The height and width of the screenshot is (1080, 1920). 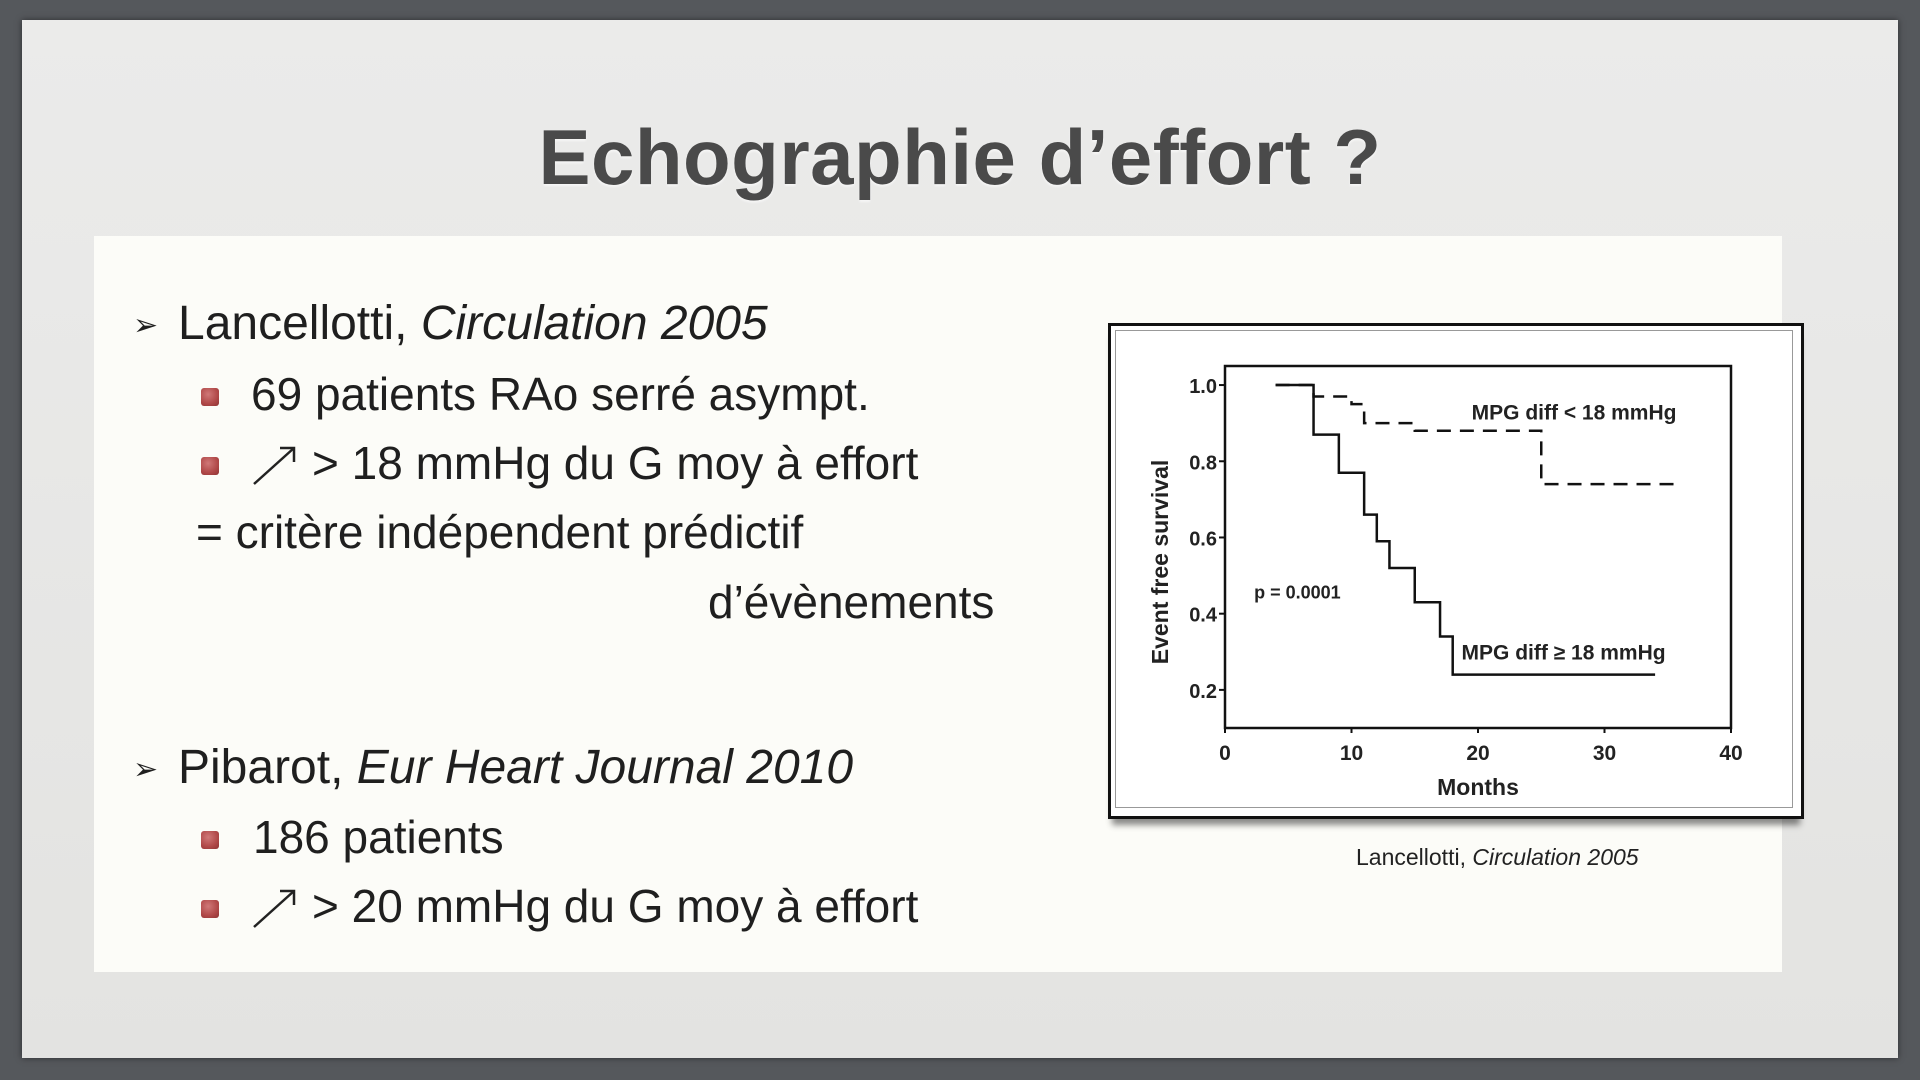 I want to click on series-label-high-mpg: MPG diff ≥ 18 mmHg, so click(x=1564, y=652).